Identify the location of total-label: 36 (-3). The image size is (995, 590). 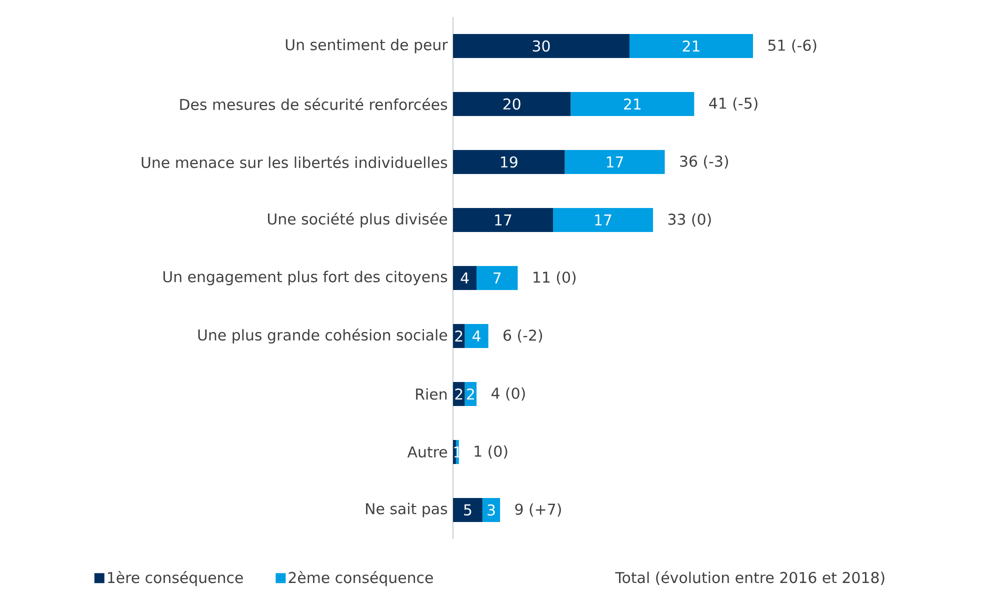
(704, 162).